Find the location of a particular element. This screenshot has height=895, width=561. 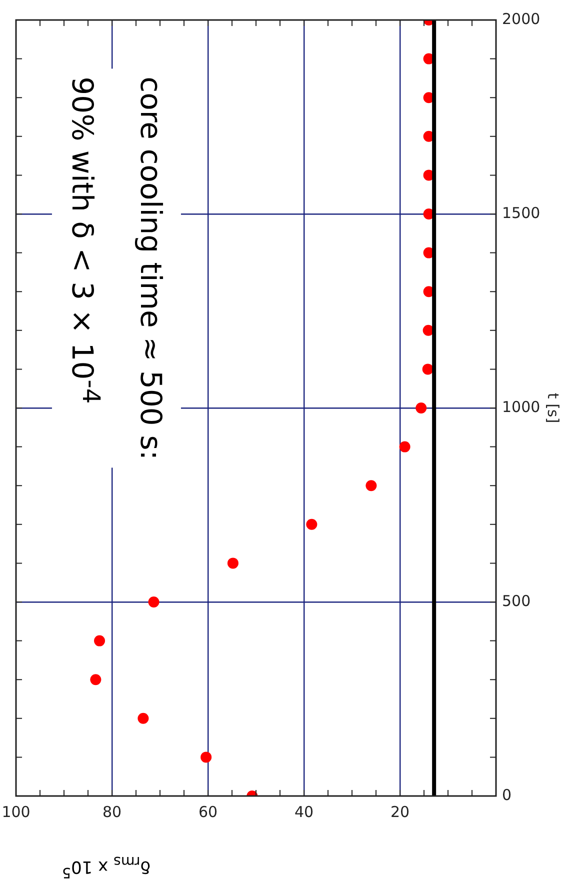

y-tick-label: 0 is located at coordinates (507, 795).